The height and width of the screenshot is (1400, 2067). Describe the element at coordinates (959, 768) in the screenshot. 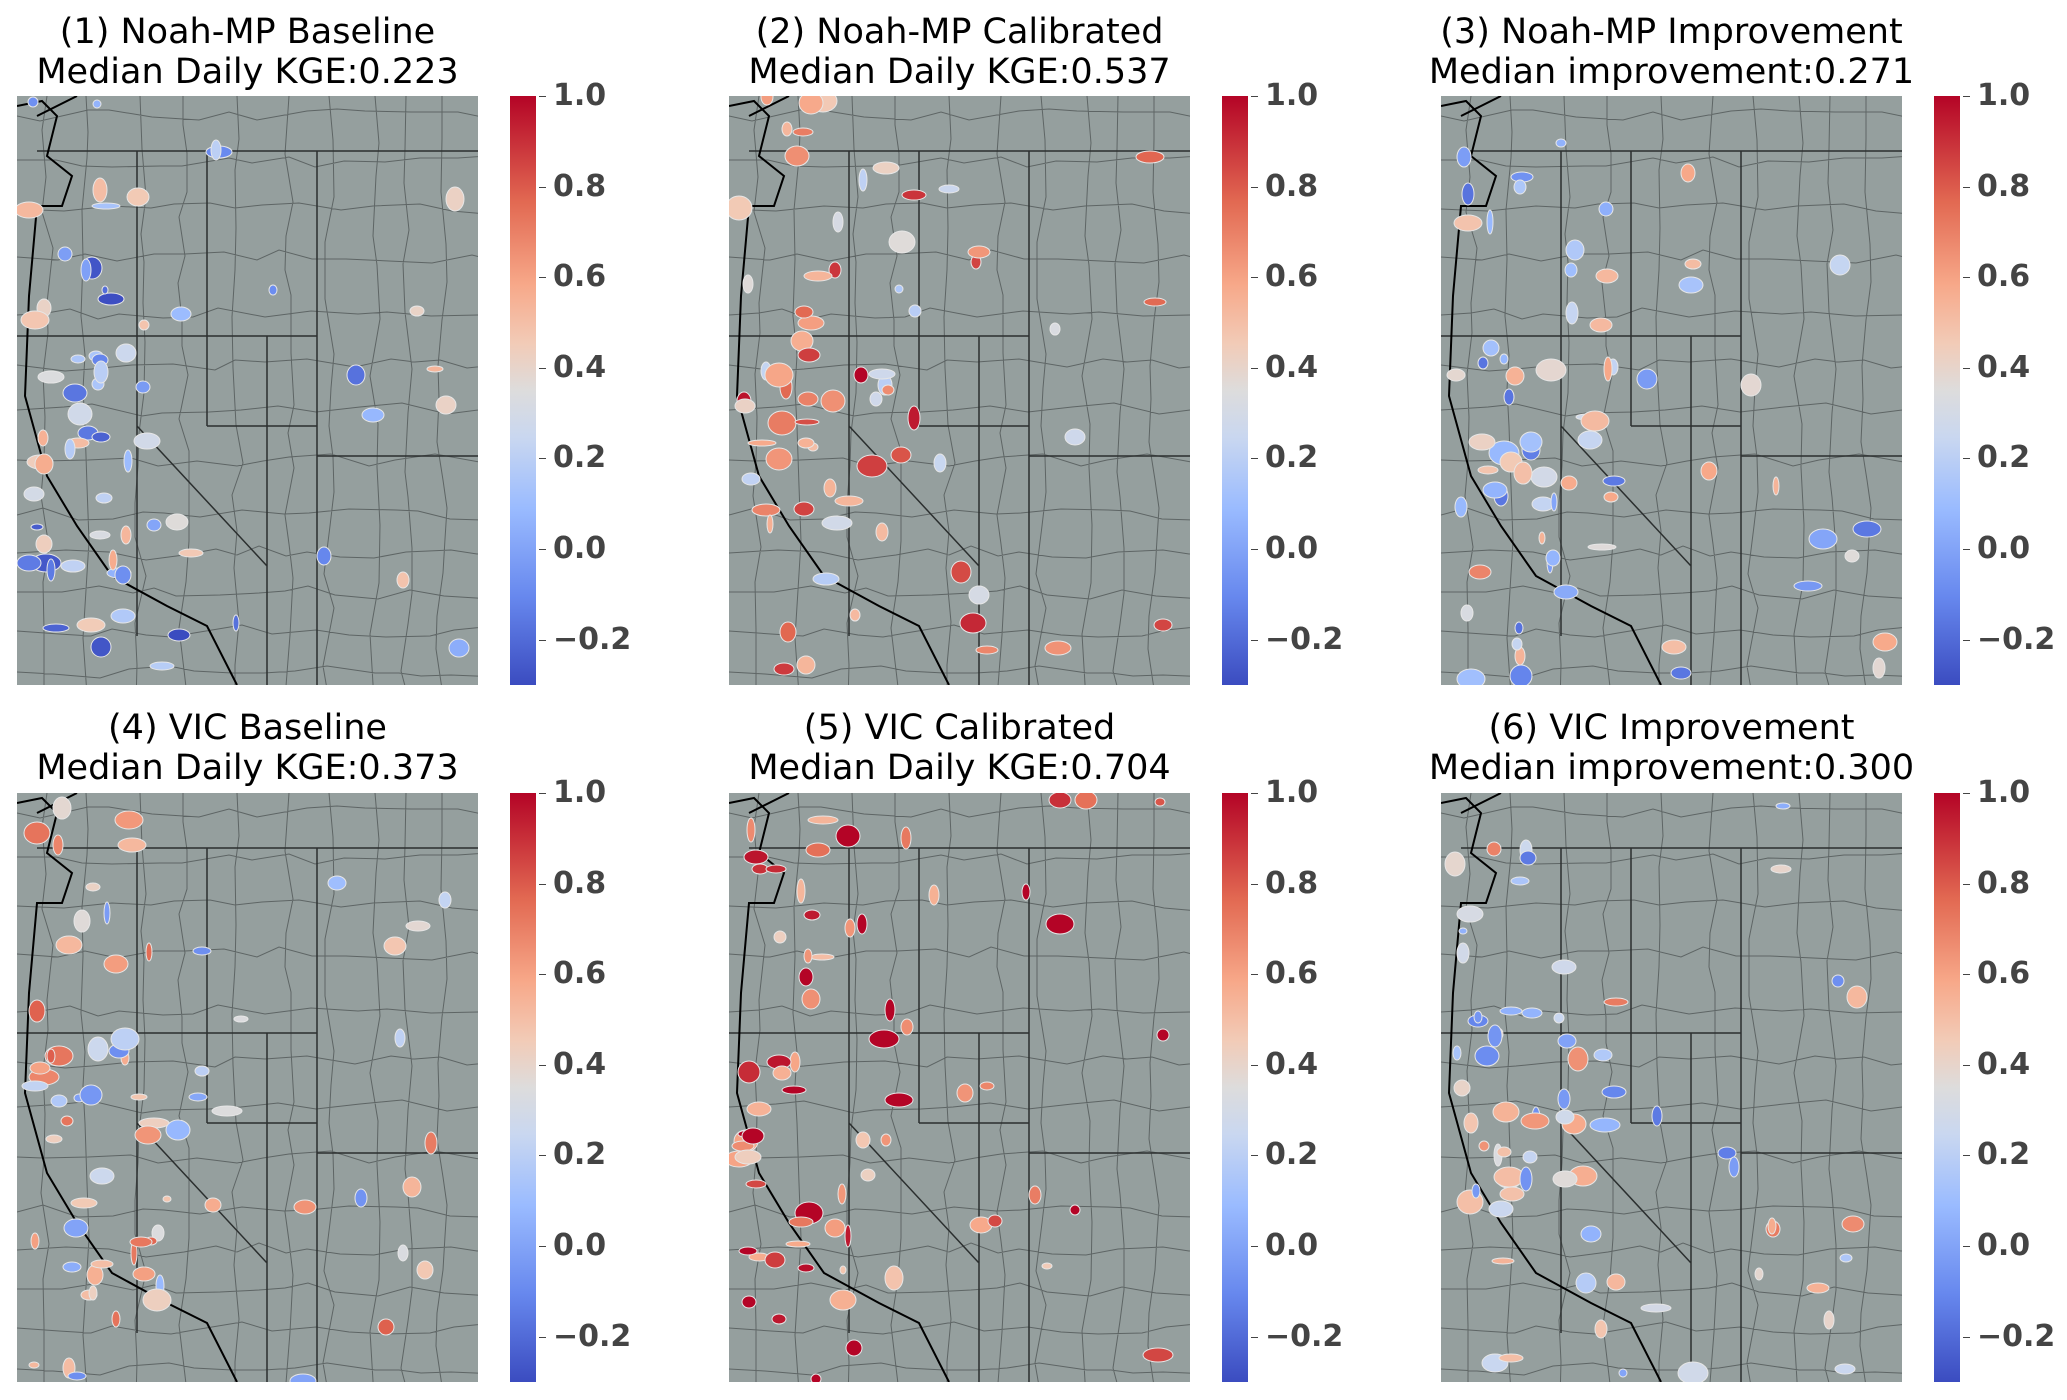

I see `panel-median-label: Median Daily KGE:0.704` at that location.